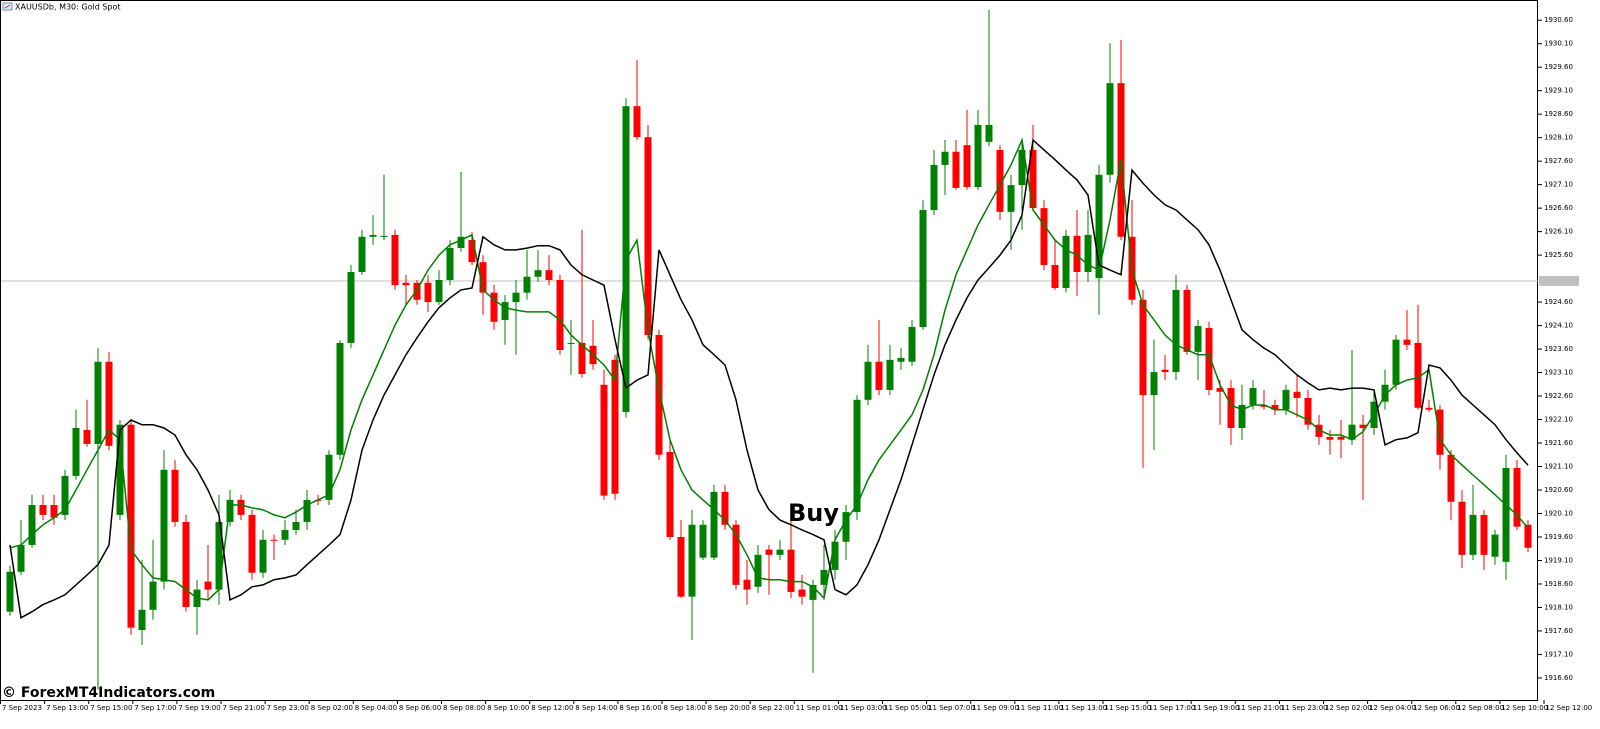 Image resolution: width=1600 pixels, height=729 pixels. I want to click on y-tick-label: 1923.60, so click(1558, 349).